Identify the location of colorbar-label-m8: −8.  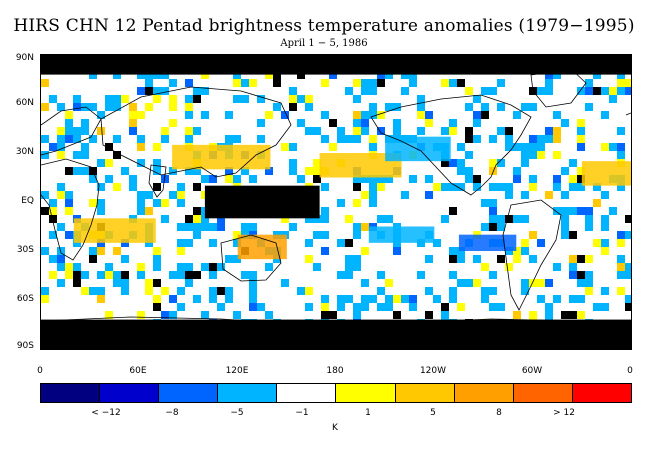
(172, 413).